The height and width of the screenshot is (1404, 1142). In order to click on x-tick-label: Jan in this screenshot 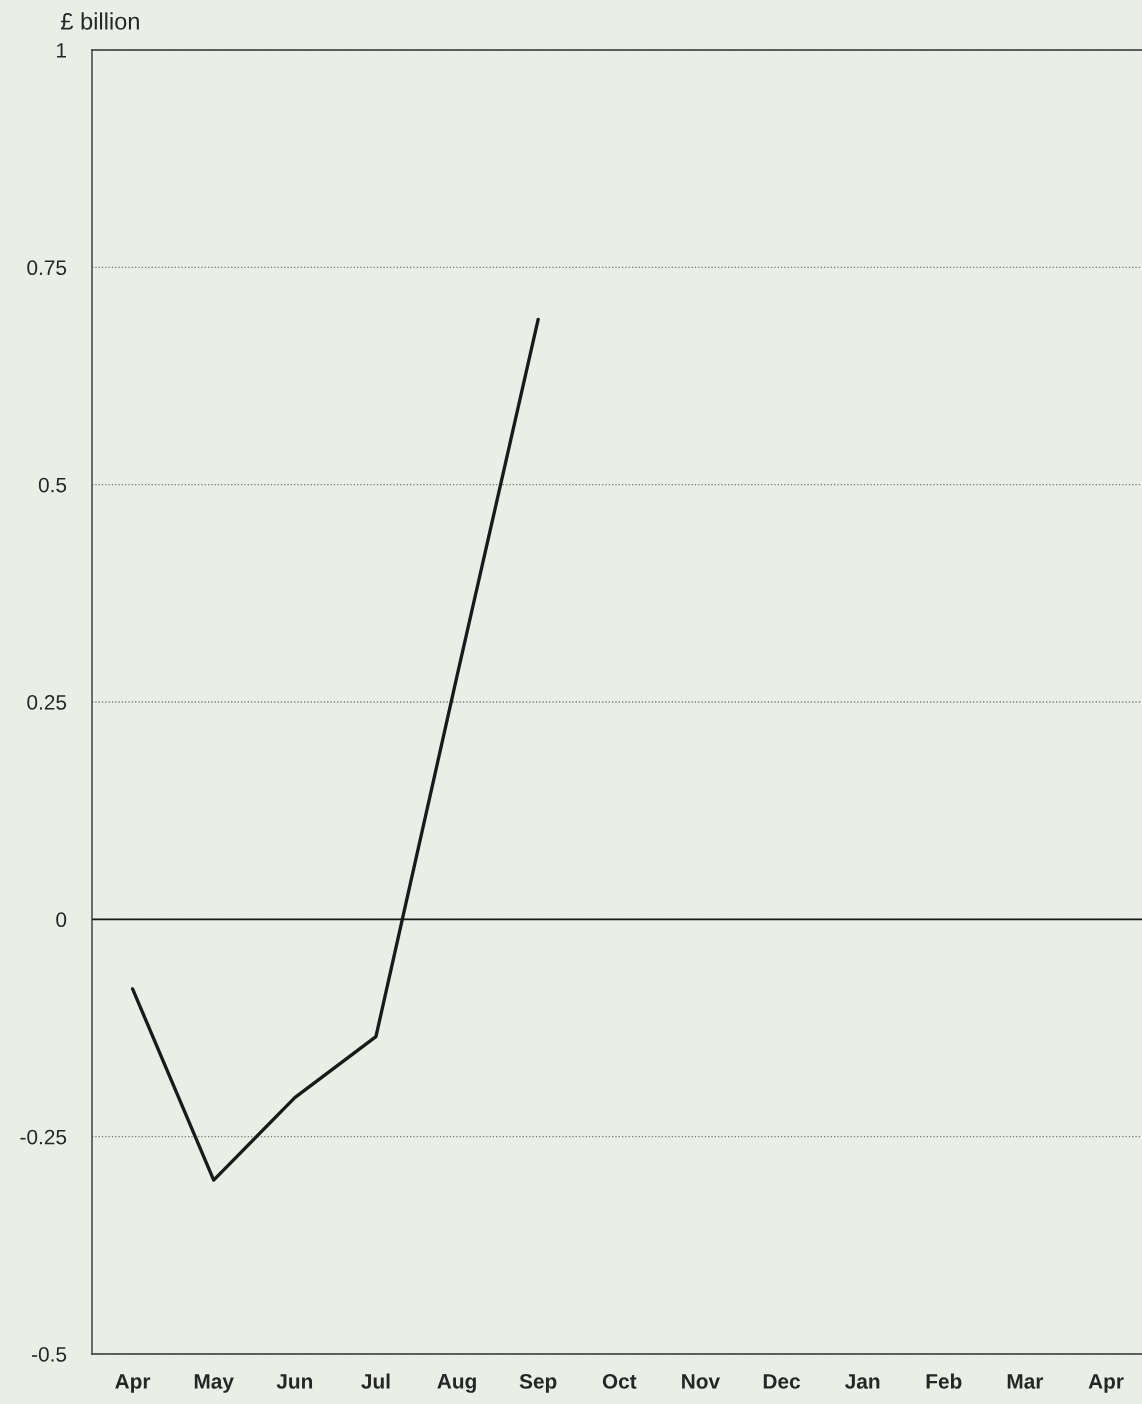, I will do `click(862, 1381)`.